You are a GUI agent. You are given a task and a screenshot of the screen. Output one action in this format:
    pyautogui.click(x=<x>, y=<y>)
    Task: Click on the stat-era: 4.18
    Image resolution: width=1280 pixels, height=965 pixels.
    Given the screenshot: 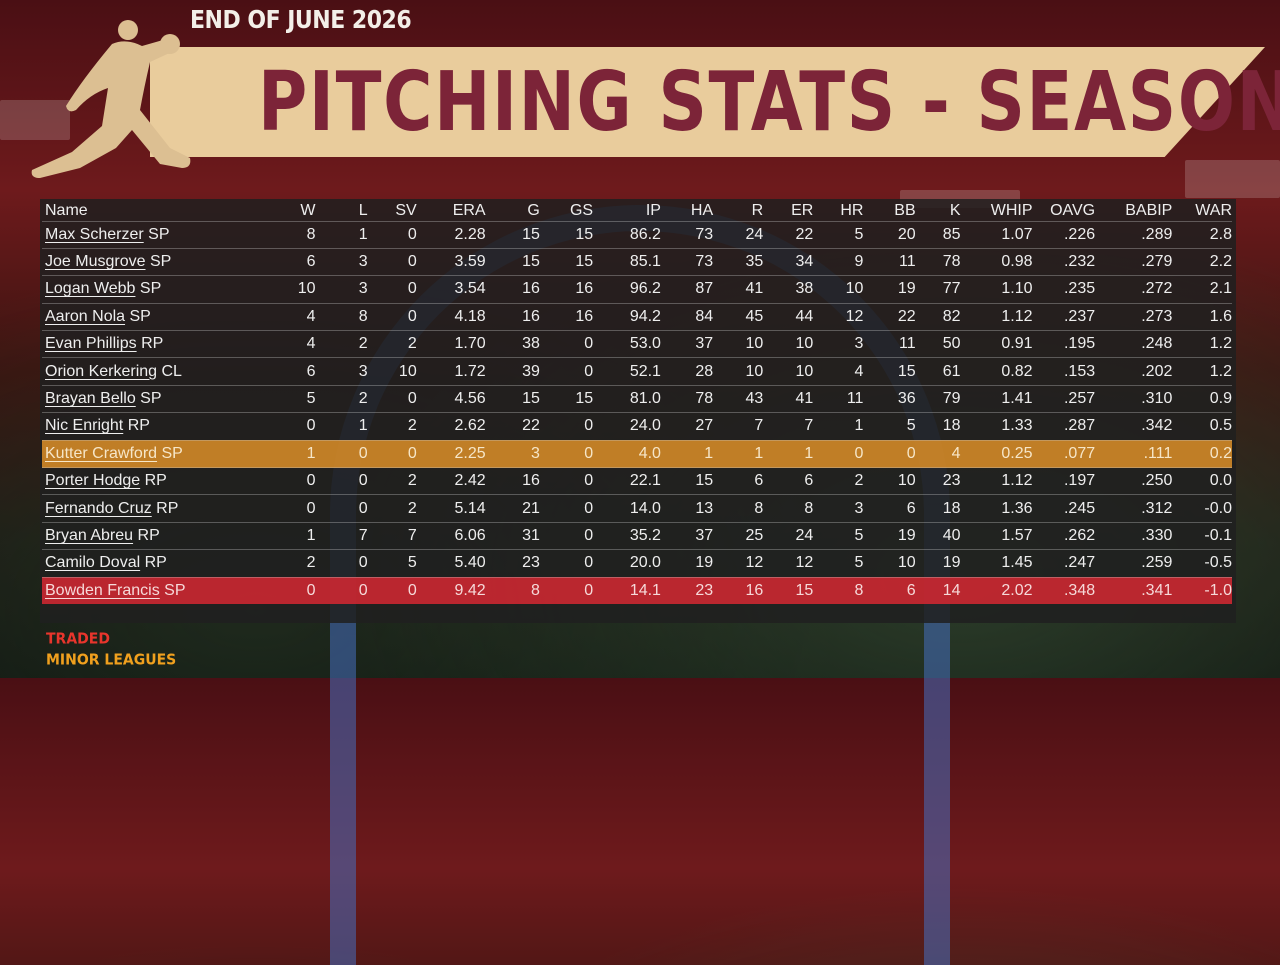 What is the action you would take?
    pyautogui.click(x=451, y=316)
    